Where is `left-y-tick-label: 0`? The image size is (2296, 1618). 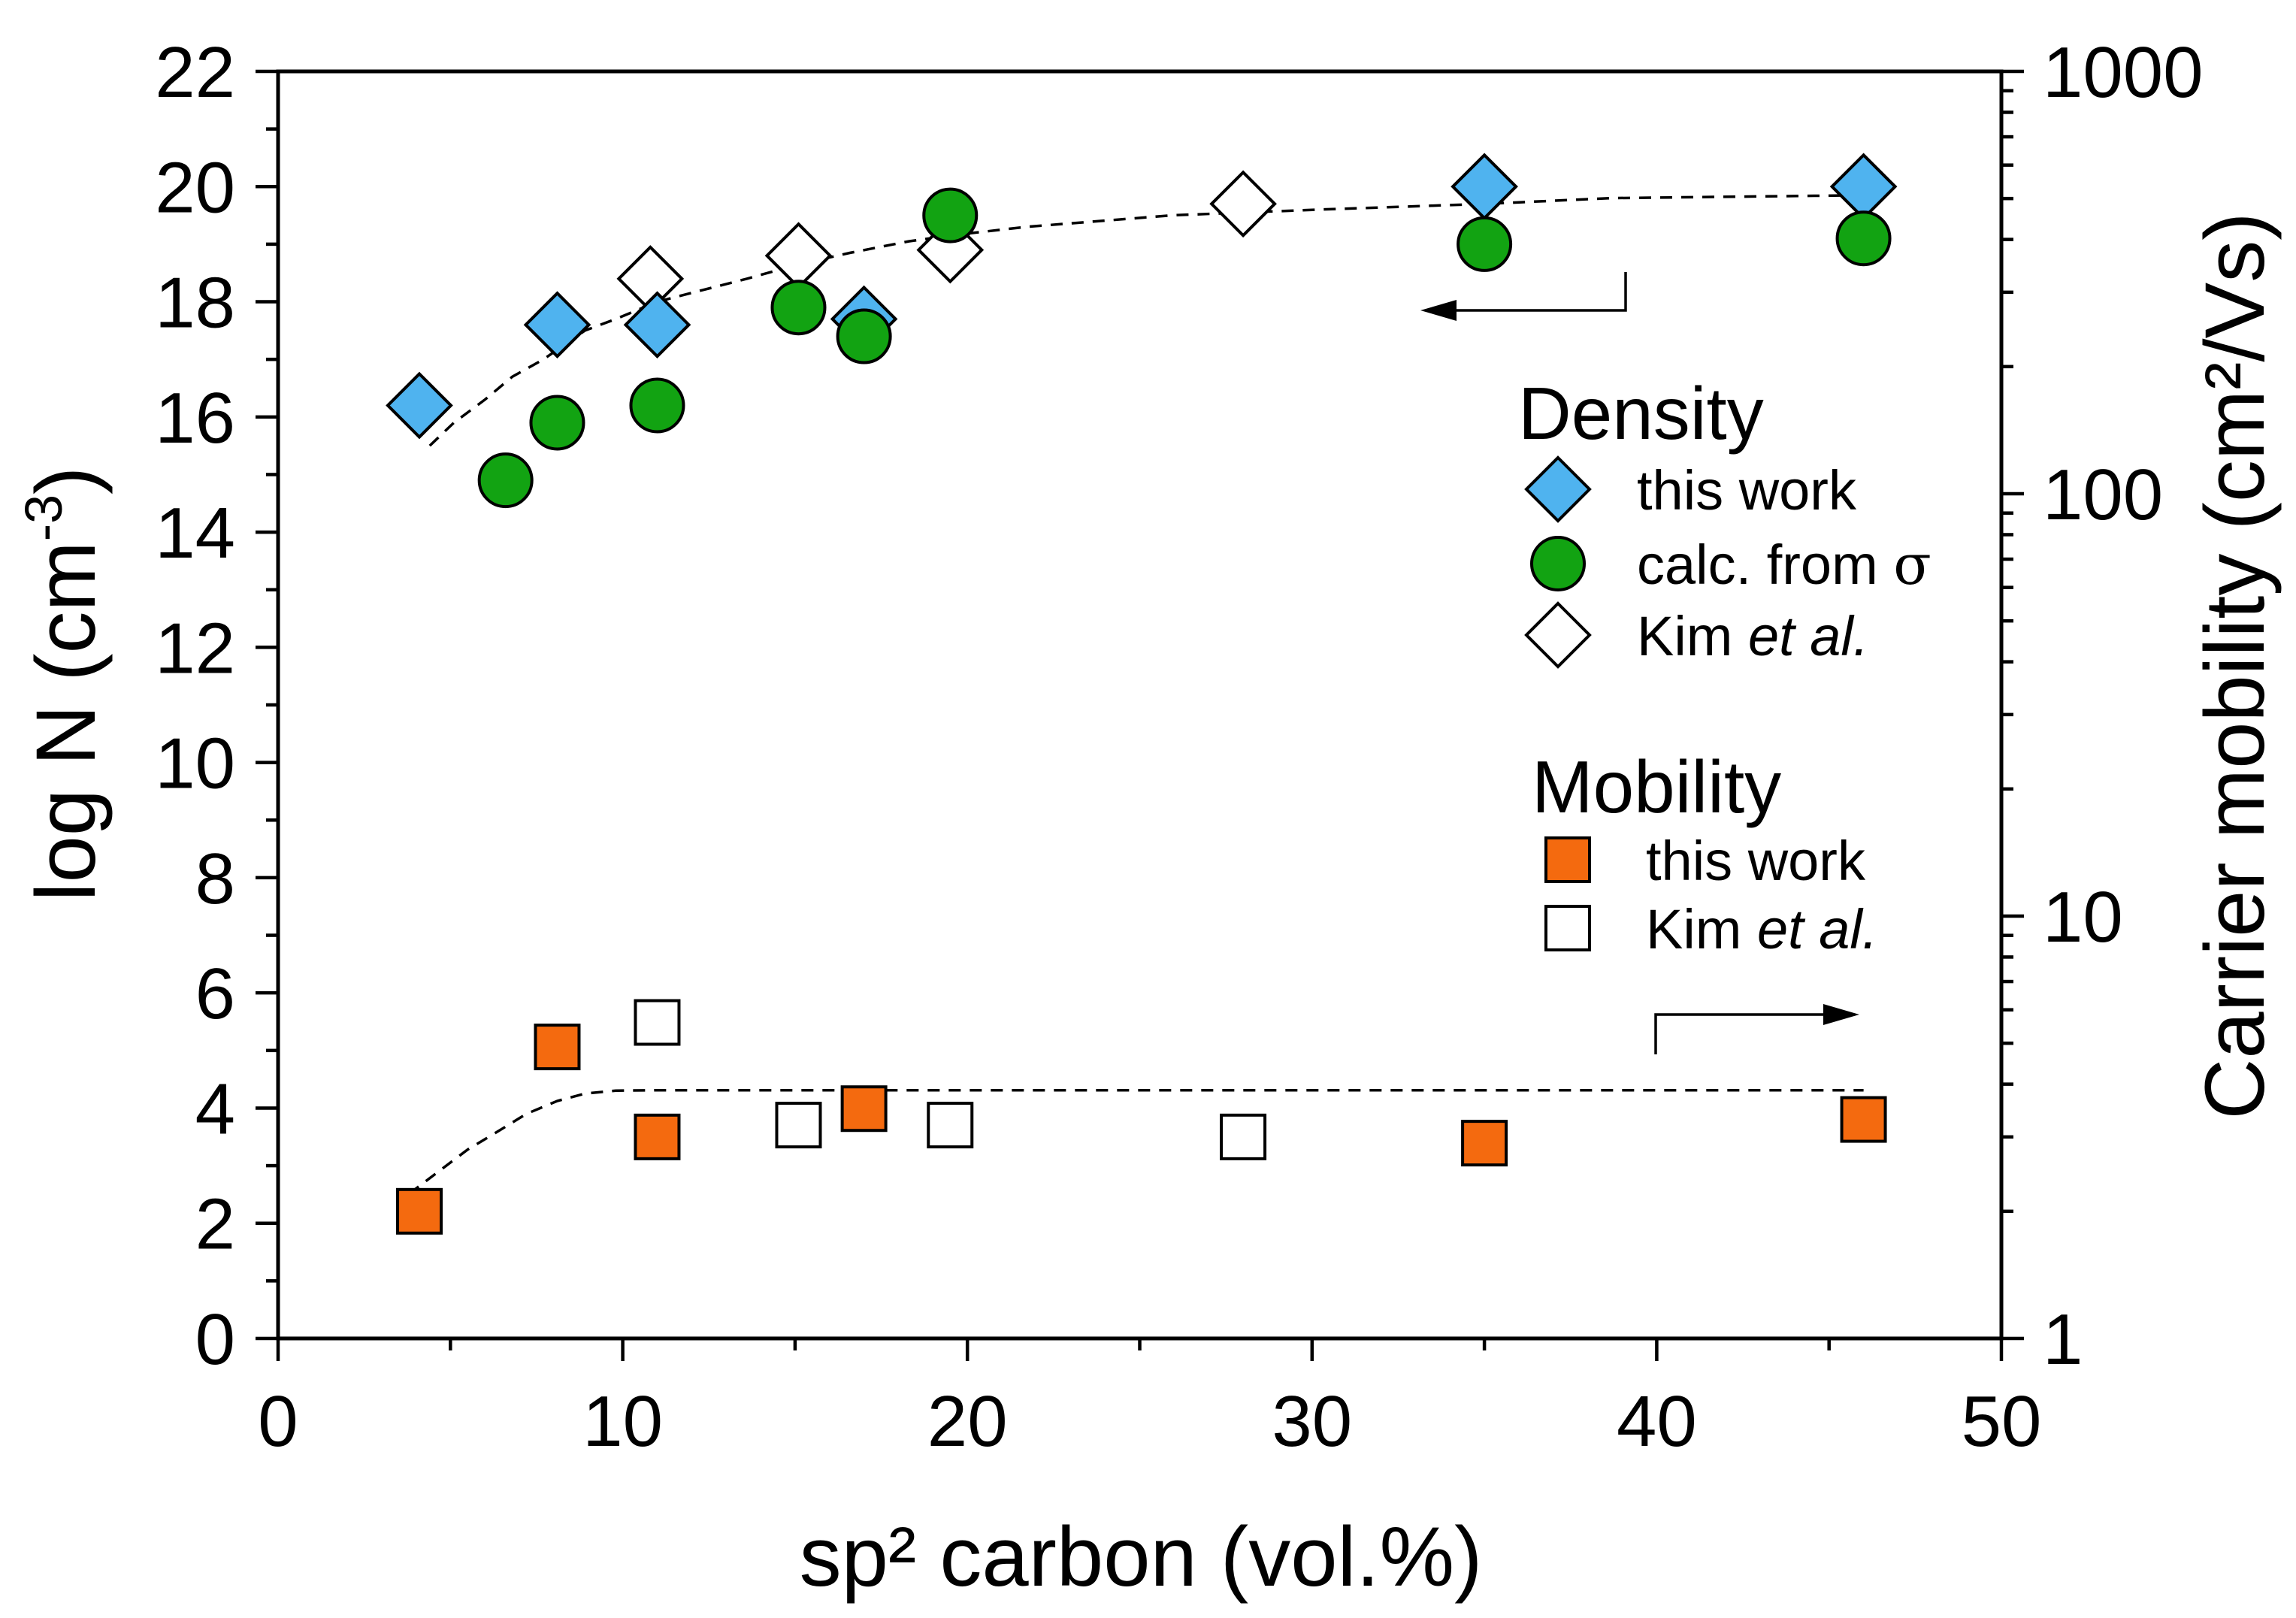 left-y-tick-label: 0 is located at coordinates (215, 1339).